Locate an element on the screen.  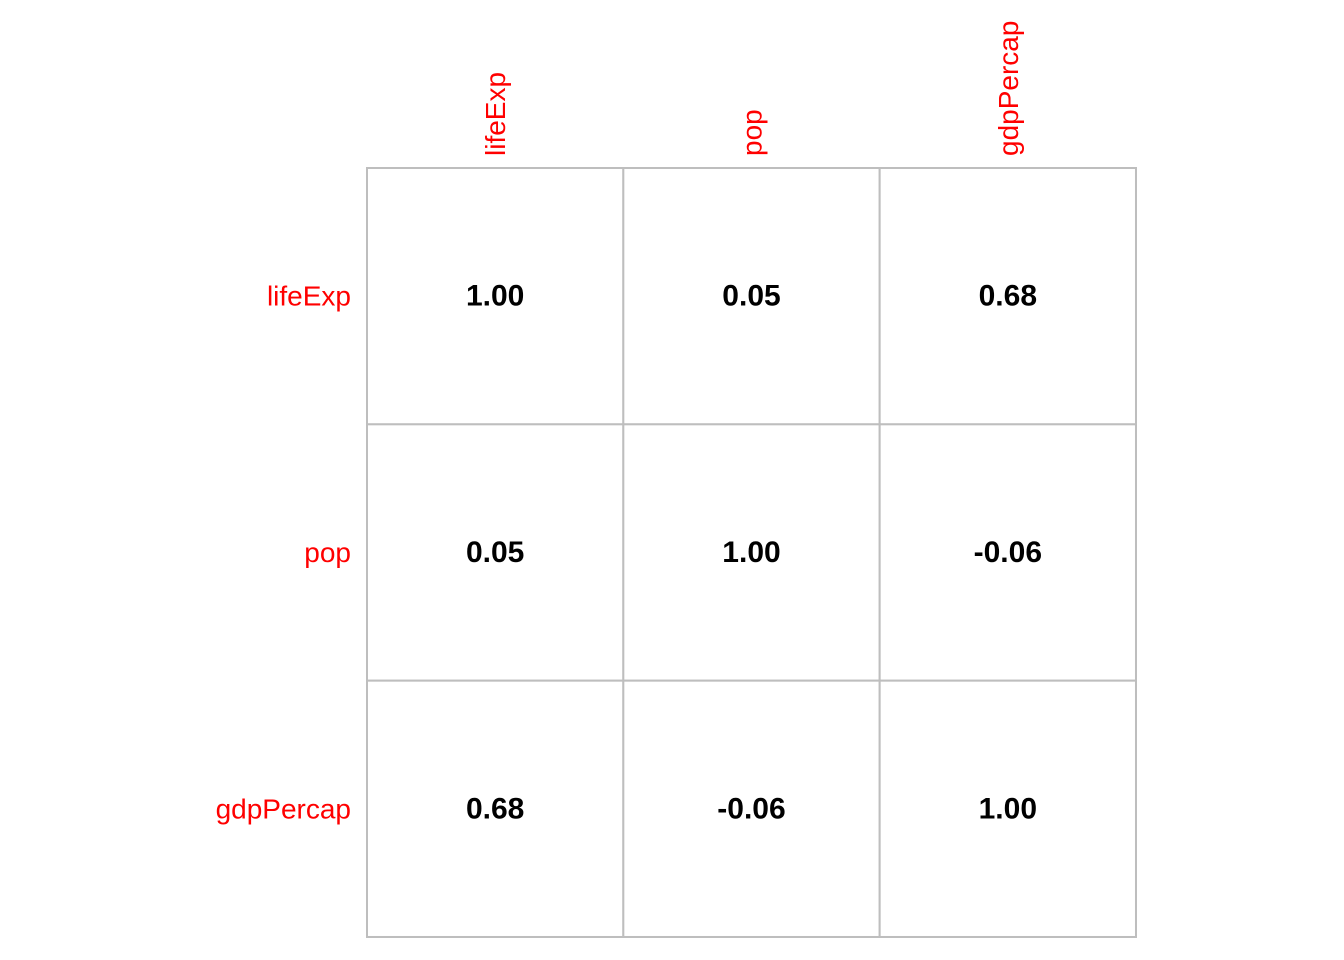
cell-value-lifeExp-pop: 0.05 is located at coordinates (751, 296).